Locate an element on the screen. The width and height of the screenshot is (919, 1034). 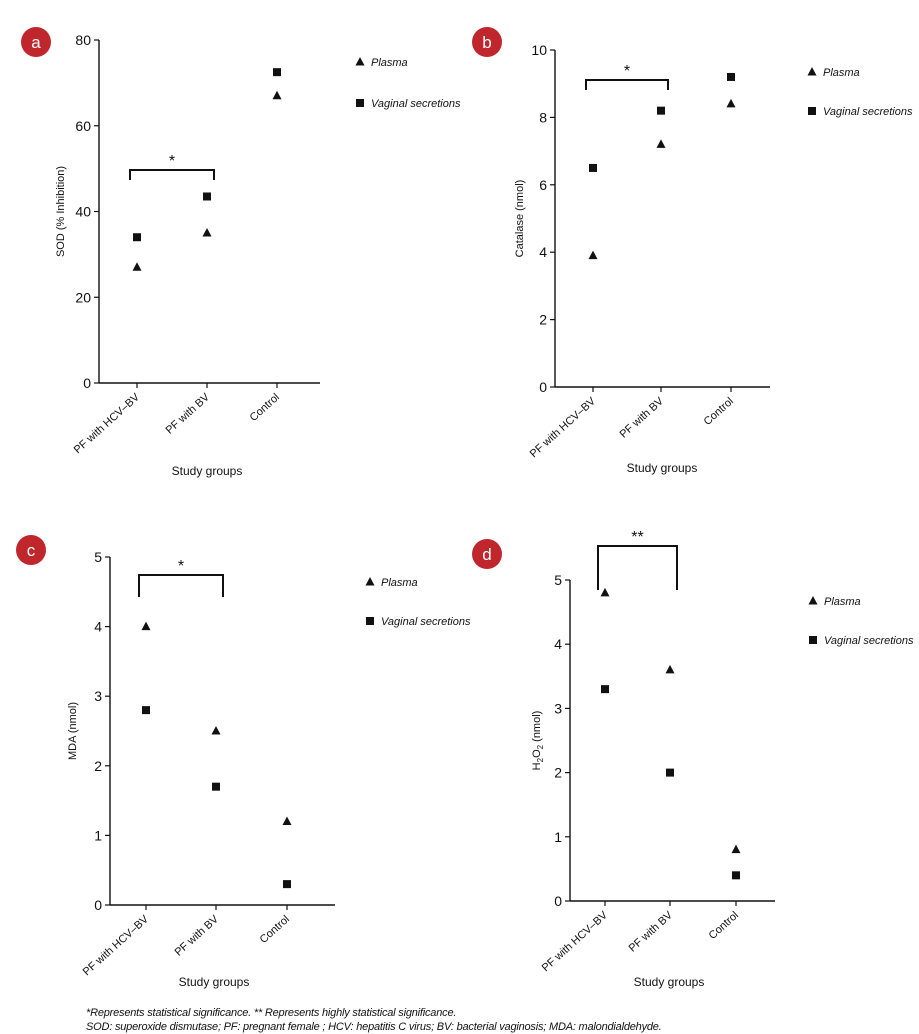
panel-label: d is located at coordinates (486, 554).